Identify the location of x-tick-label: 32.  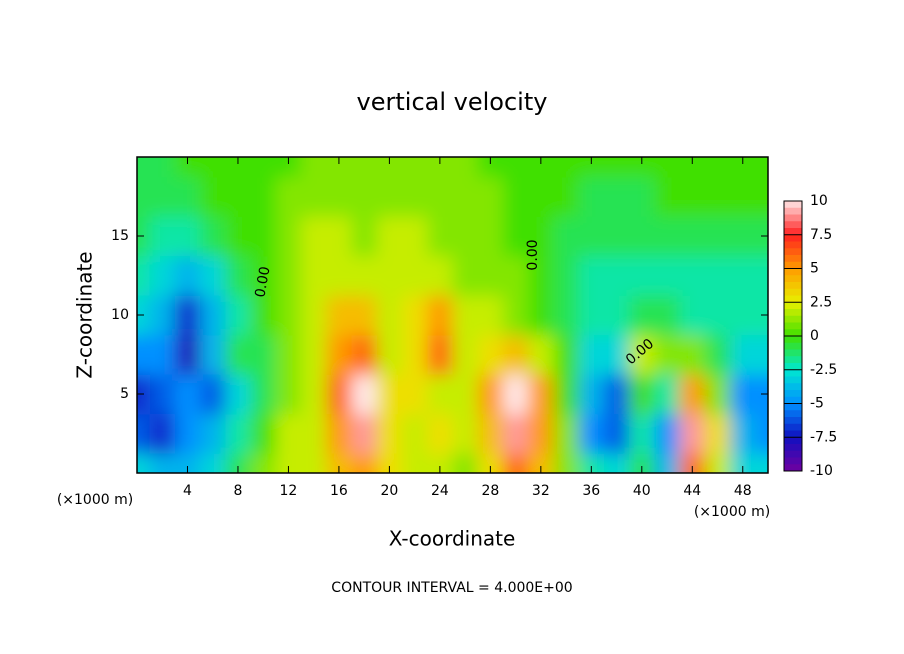
(541, 491).